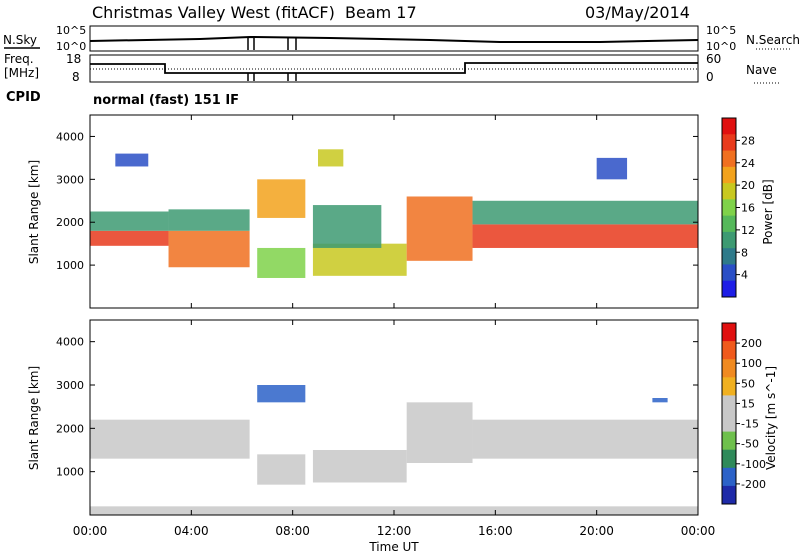 Image resolution: width=800 pixels, height=554 pixels. I want to click on nsearch-tick-bottom: 10^0, so click(721, 46).